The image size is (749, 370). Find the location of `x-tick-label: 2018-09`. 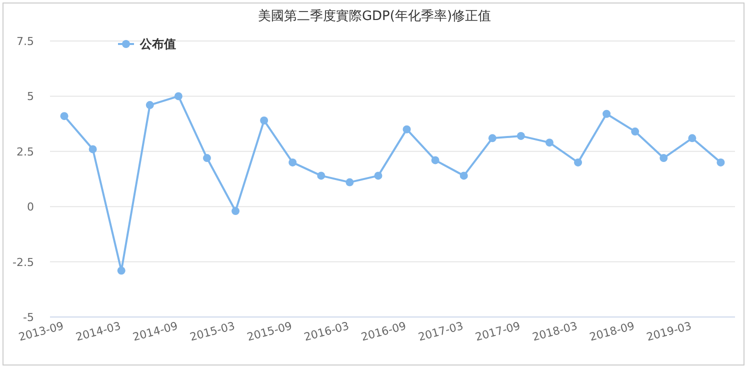

x-tick-label: 2018-09 is located at coordinates (612, 331).